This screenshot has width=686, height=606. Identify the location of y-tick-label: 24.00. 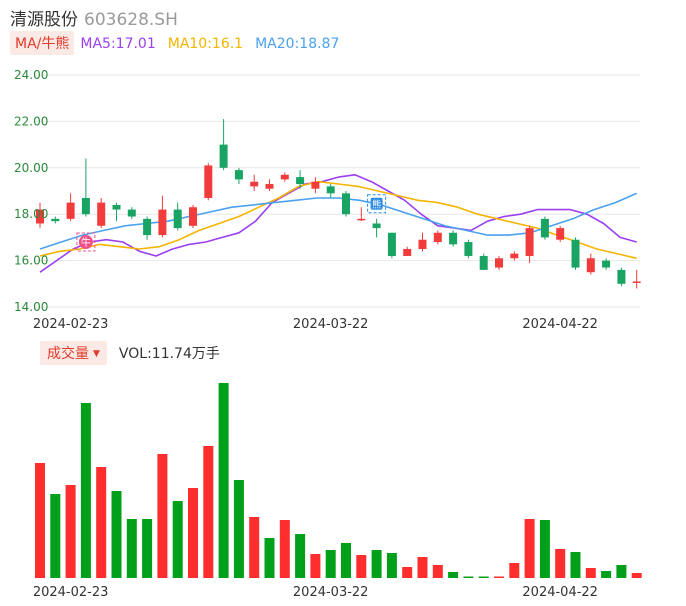
(31, 75).